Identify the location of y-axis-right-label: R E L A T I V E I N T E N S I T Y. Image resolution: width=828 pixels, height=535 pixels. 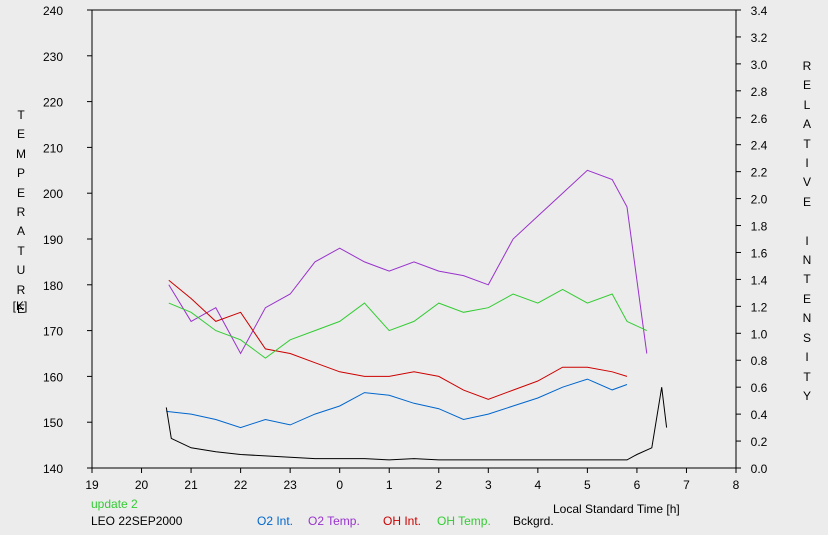
(807, 231).